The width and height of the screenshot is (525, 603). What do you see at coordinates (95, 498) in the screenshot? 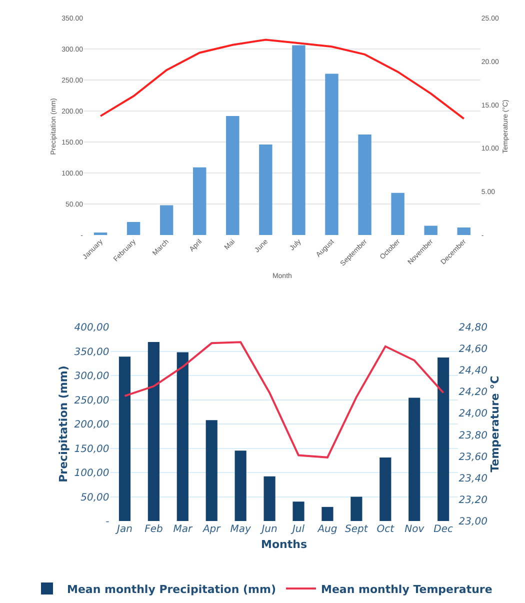
I see `y-tick-label: 50,00` at bounding box center [95, 498].